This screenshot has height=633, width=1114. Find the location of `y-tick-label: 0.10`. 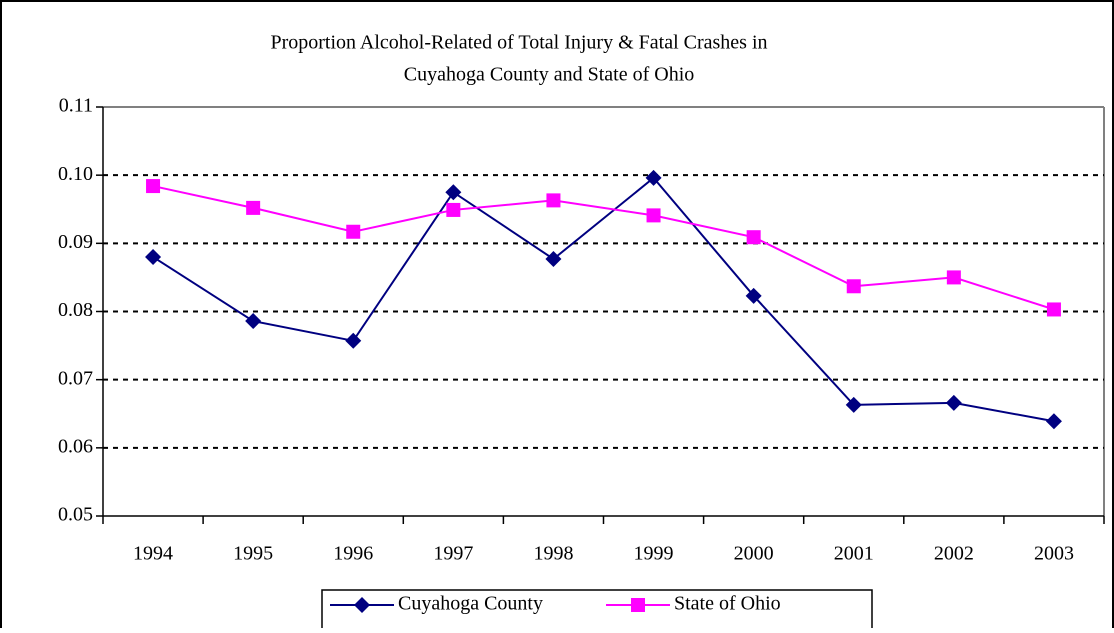

y-tick-label: 0.10 is located at coordinates (75, 174).